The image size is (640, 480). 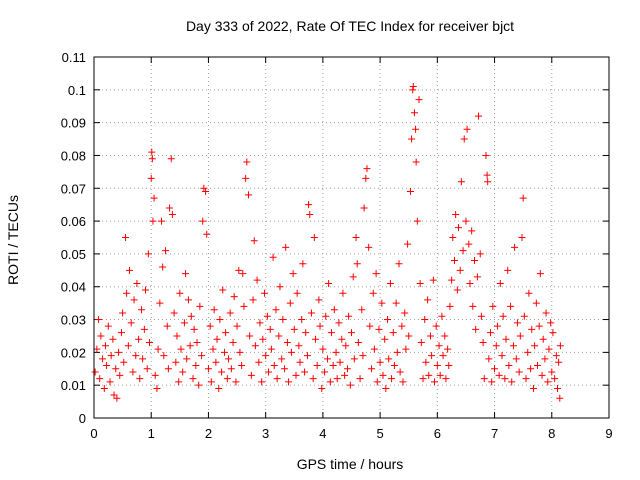 What do you see at coordinates (494, 433) in the screenshot?
I see `x-tick-label: 7` at bounding box center [494, 433].